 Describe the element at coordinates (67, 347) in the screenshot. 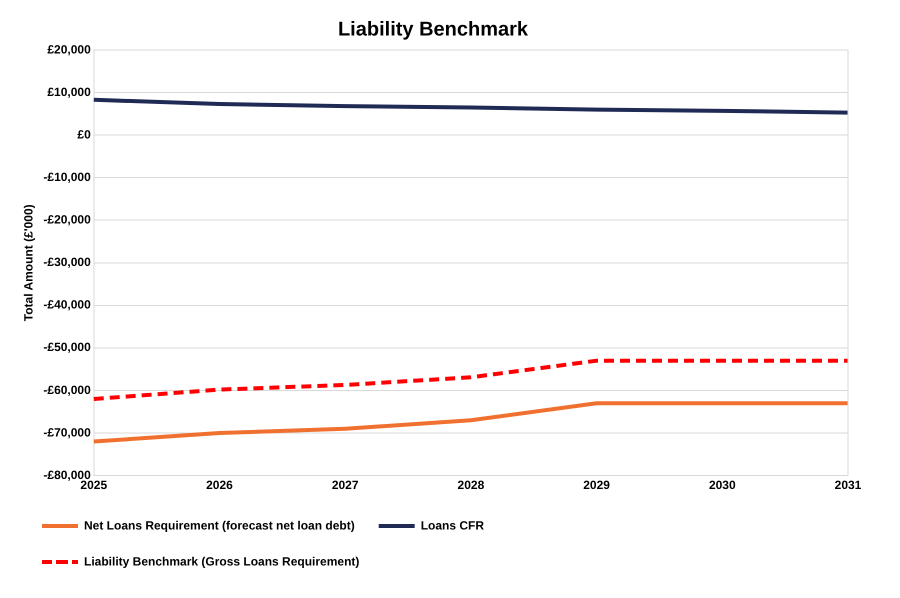

I see `y-tick-label: -£50,000` at that location.